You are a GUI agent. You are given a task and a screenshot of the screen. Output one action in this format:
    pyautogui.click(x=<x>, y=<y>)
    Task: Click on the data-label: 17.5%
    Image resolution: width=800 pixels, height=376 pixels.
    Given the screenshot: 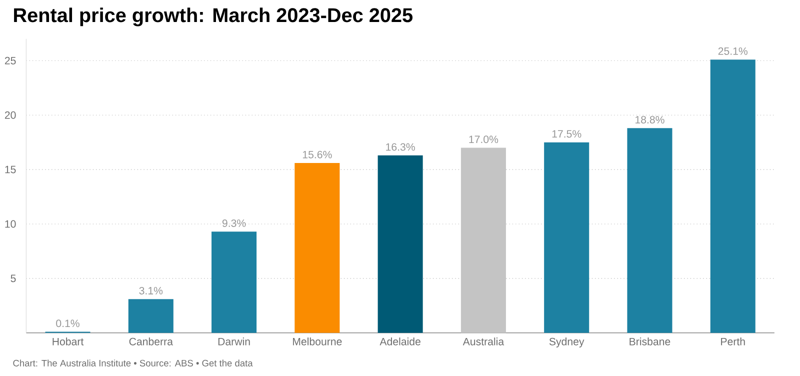 What is the action you would take?
    pyautogui.click(x=567, y=134)
    